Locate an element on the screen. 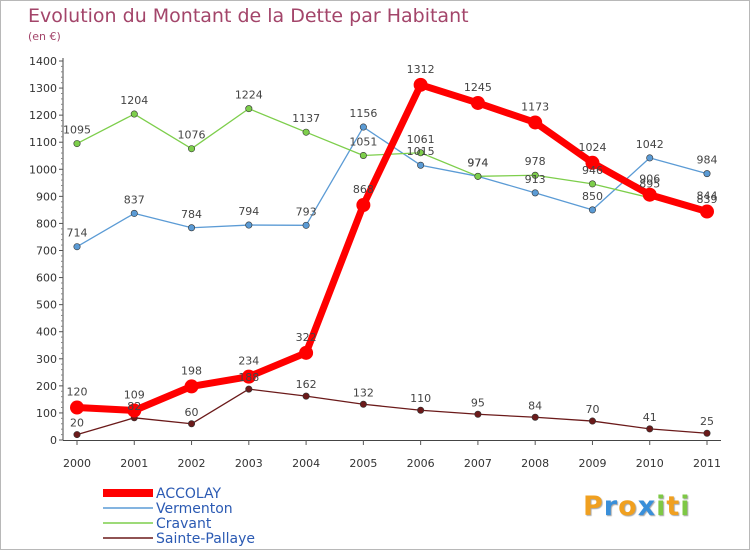 This screenshot has height=550, width=750. data-label-cravant: 1061 is located at coordinates (421, 139).